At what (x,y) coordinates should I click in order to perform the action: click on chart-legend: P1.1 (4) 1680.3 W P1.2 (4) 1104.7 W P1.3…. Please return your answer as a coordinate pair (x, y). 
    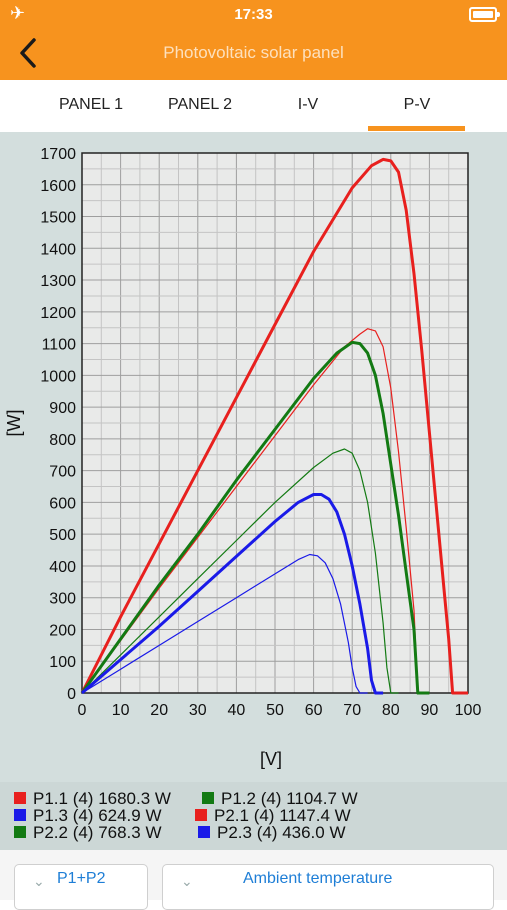
    Looking at the image, I should click on (253, 816).